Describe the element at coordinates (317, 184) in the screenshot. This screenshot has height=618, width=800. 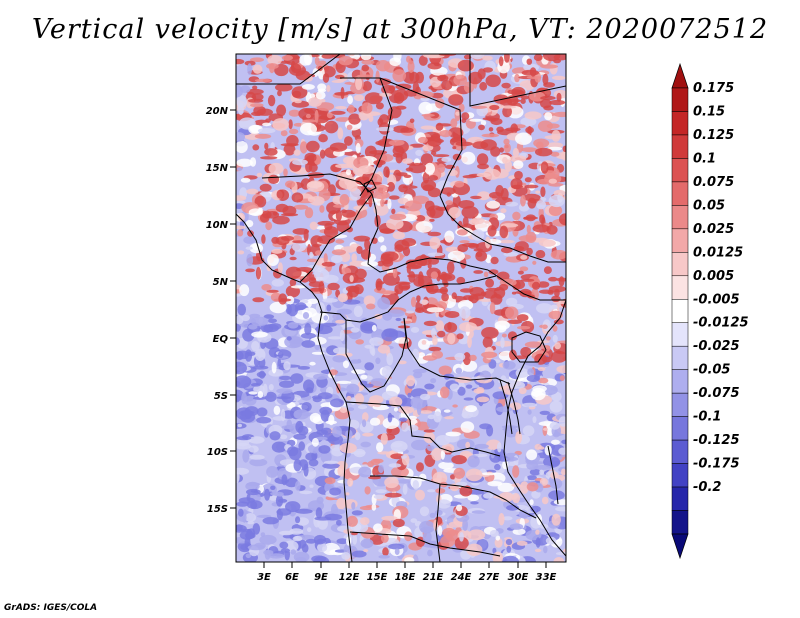
I see `border-sahel` at that location.